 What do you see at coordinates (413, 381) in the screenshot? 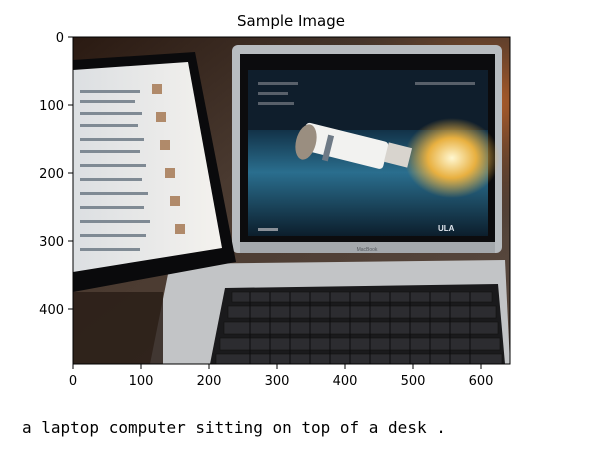
I see `x-tick-label: 500` at bounding box center [413, 381].